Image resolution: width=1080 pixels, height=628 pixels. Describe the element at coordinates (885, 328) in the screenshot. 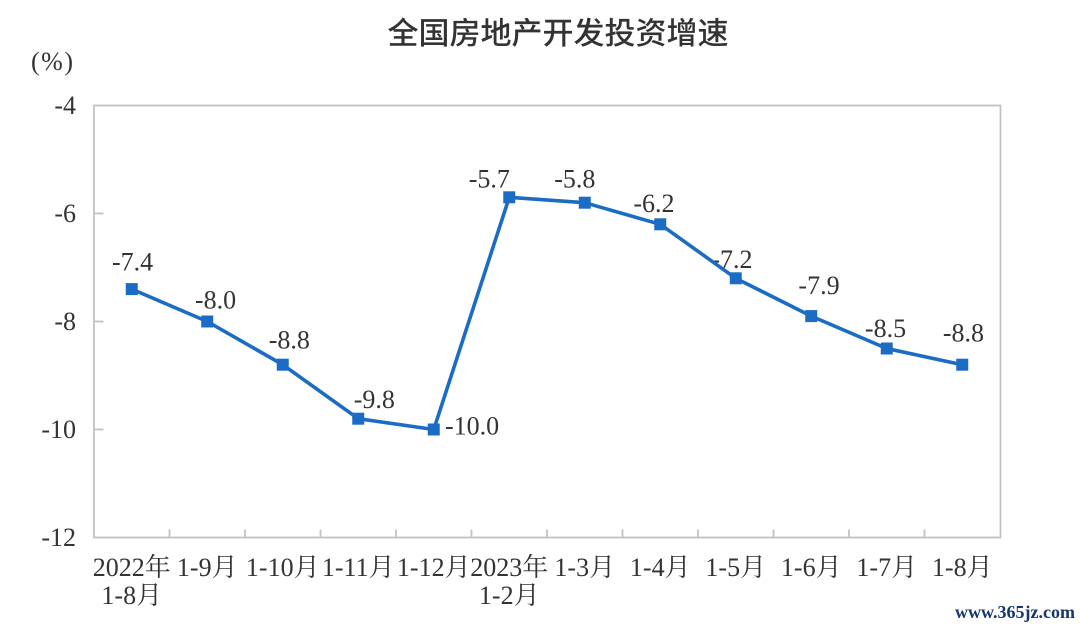

I see `svg-text: -8.5` at that location.